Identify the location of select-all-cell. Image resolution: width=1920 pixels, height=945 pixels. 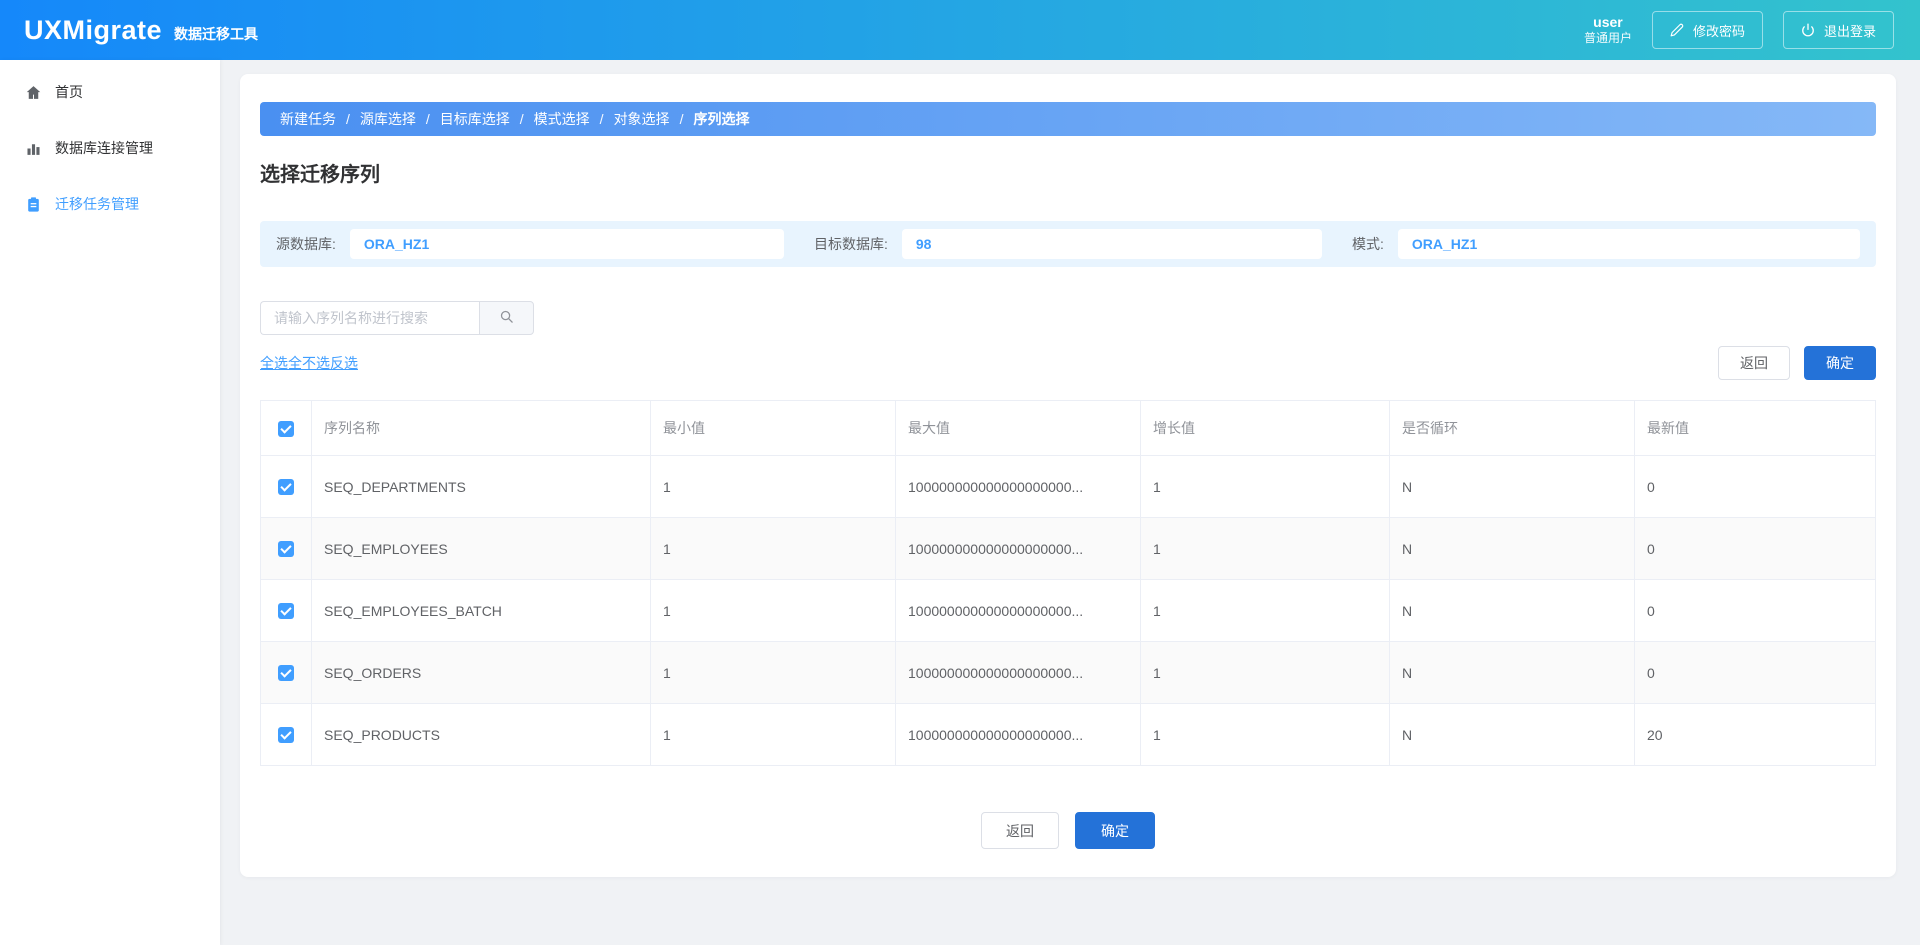
(286, 428).